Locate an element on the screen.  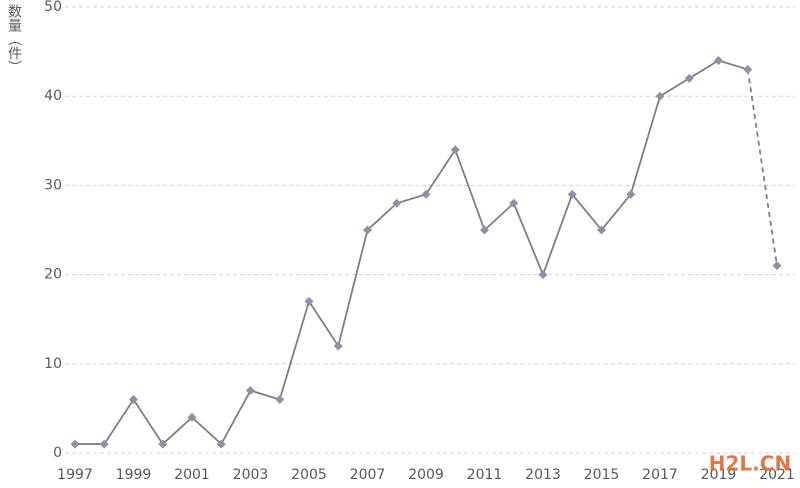
x-tick-label: 2019 is located at coordinates (719, 475).